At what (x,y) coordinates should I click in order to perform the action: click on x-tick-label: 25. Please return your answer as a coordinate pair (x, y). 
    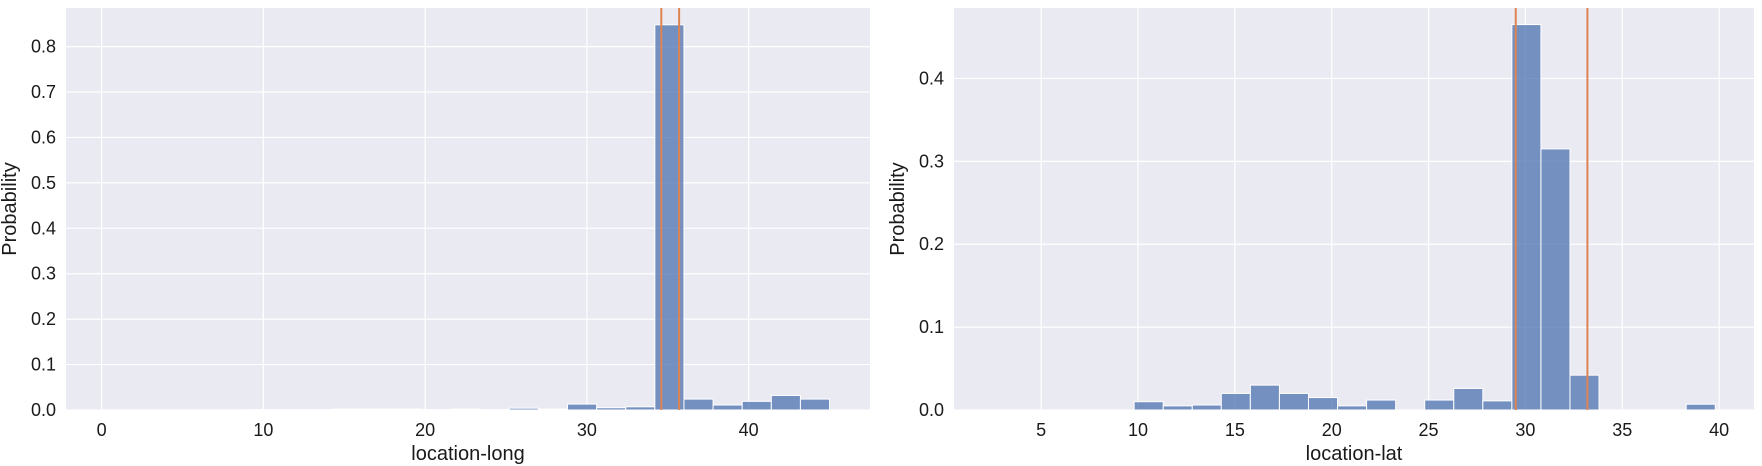
    Looking at the image, I should click on (1429, 430).